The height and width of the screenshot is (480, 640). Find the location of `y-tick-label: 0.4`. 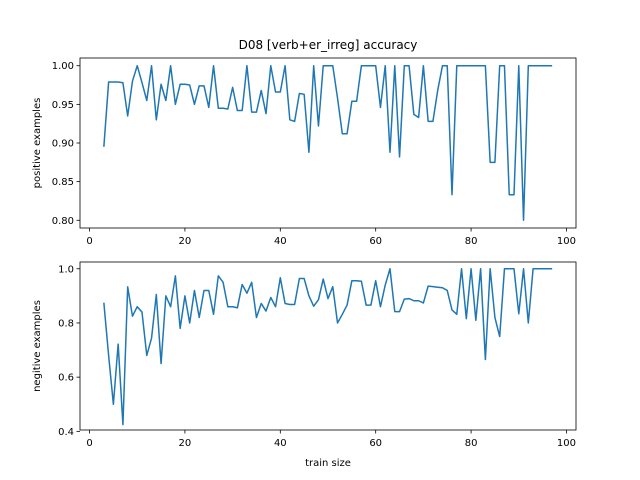

y-tick-label: 0.4 is located at coordinates (66, 432).